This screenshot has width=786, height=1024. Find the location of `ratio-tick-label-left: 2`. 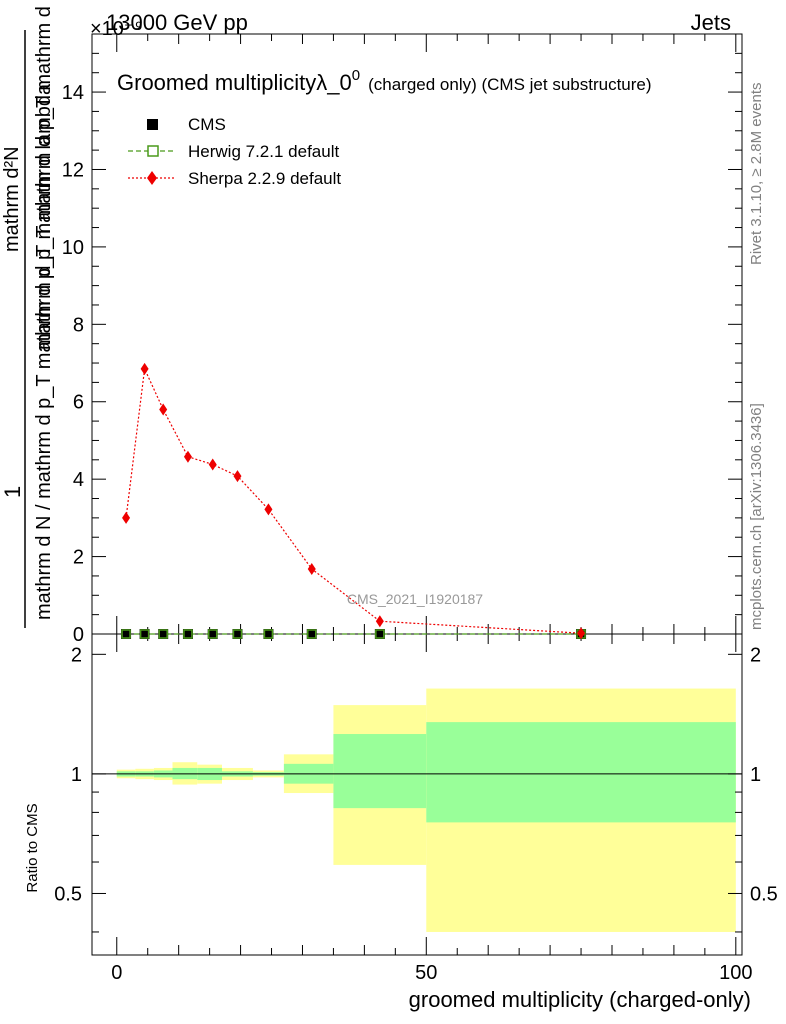

ratio-tick-label-left: 2 is located at coordinates (76, 655).